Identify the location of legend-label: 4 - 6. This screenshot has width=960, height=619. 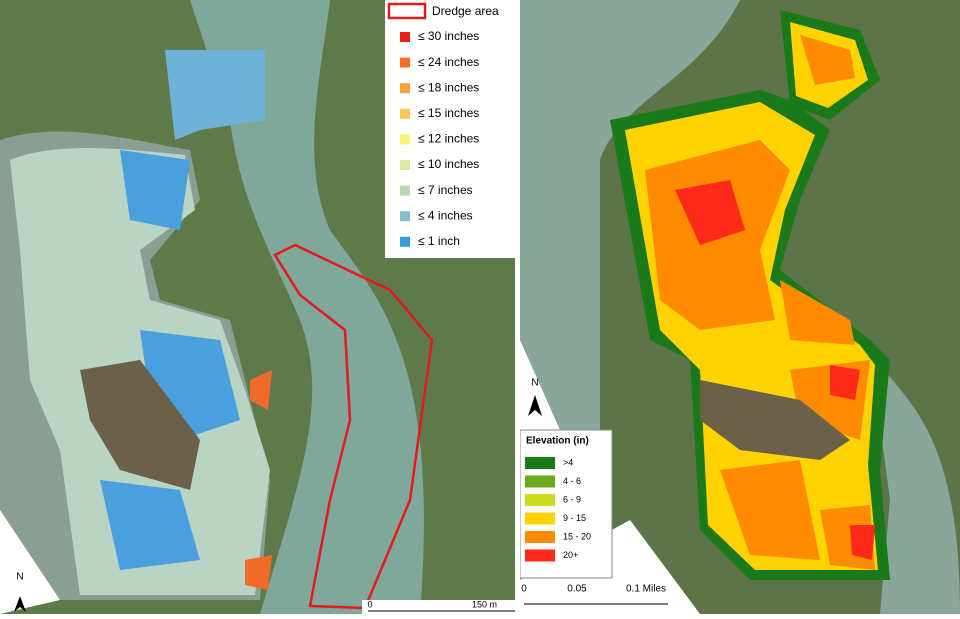
(572, 481).